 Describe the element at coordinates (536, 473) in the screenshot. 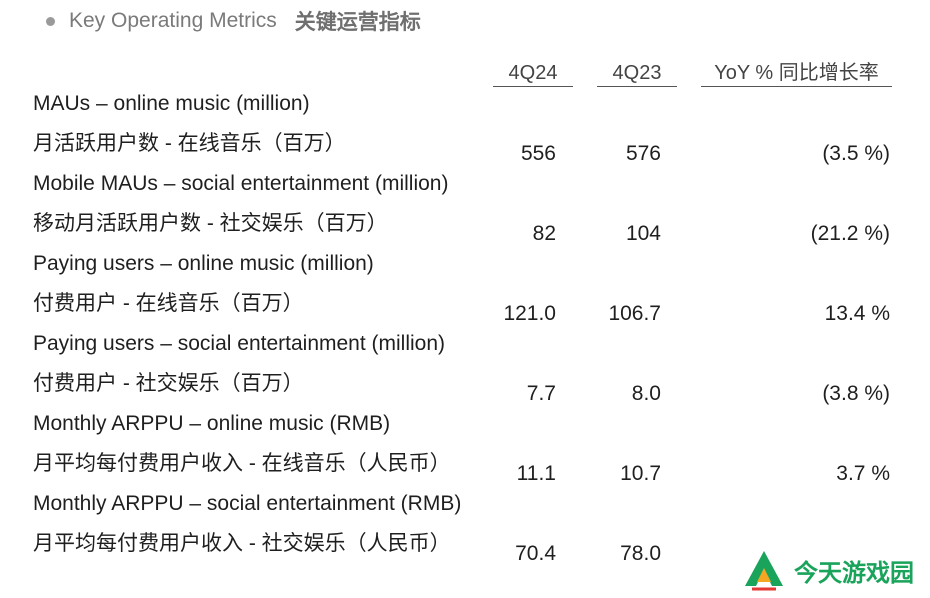

I see `value-4q24: 11.1` at that location.